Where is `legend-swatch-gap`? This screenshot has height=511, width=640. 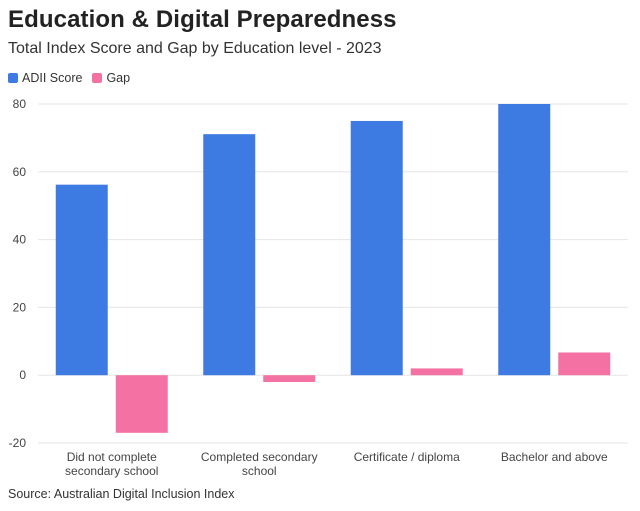 legend-swatch-gap is located at coordinates (97, 78).